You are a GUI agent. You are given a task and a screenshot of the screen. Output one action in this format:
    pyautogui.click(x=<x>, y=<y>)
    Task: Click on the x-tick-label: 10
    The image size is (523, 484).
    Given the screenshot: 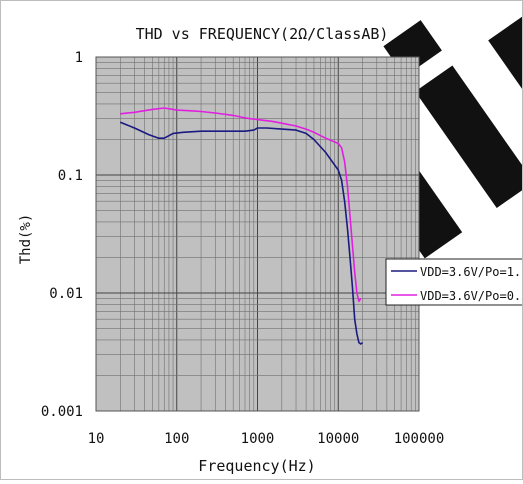 What is the action you would take?
    pyautogui.click(x=96, y=439)
    